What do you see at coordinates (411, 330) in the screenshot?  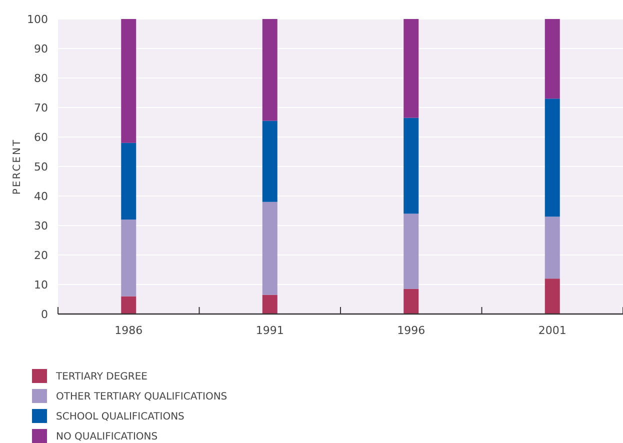 I see `x-tick-label: 1996` at bounding box center [411, 330].